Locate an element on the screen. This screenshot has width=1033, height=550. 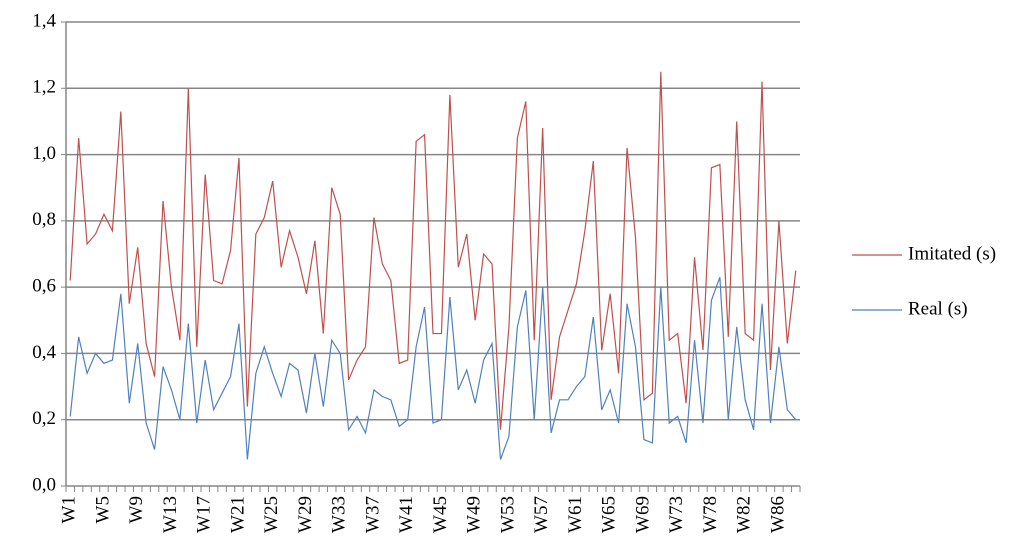
x-tick-label: W69 is located at coordinates (642, 514).